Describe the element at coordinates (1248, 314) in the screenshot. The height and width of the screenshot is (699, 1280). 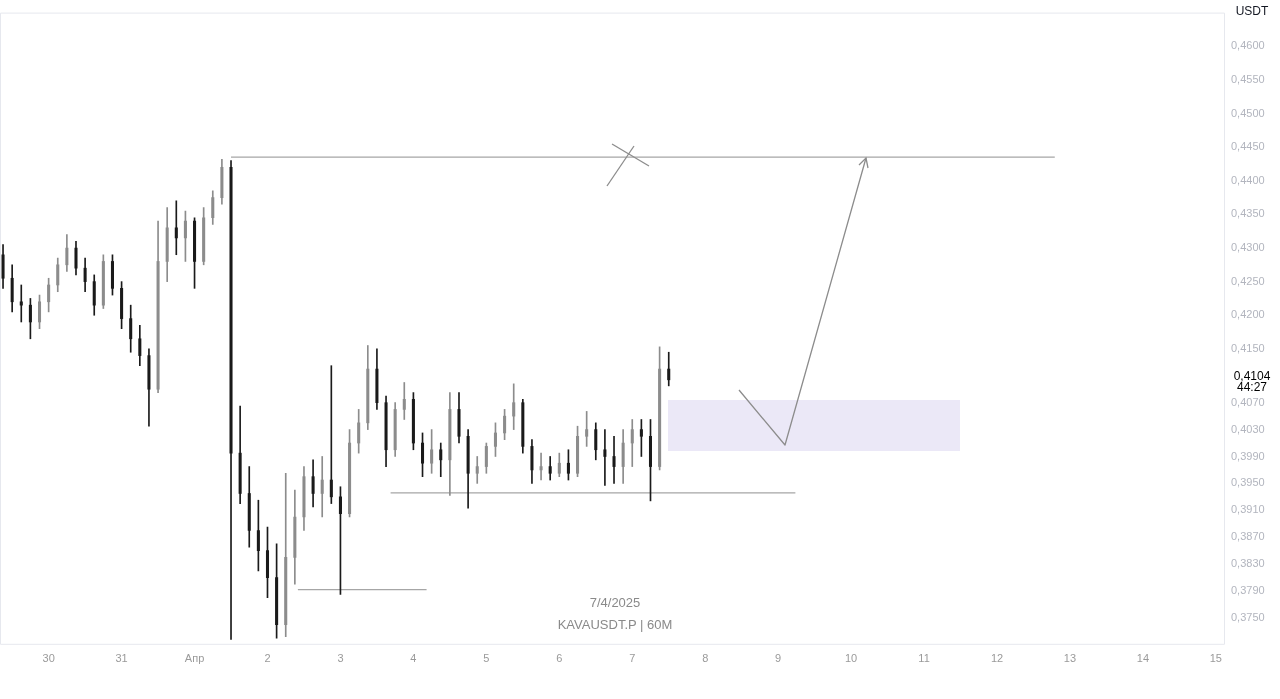
I see `y-tick-label: 0,4200` at that location.